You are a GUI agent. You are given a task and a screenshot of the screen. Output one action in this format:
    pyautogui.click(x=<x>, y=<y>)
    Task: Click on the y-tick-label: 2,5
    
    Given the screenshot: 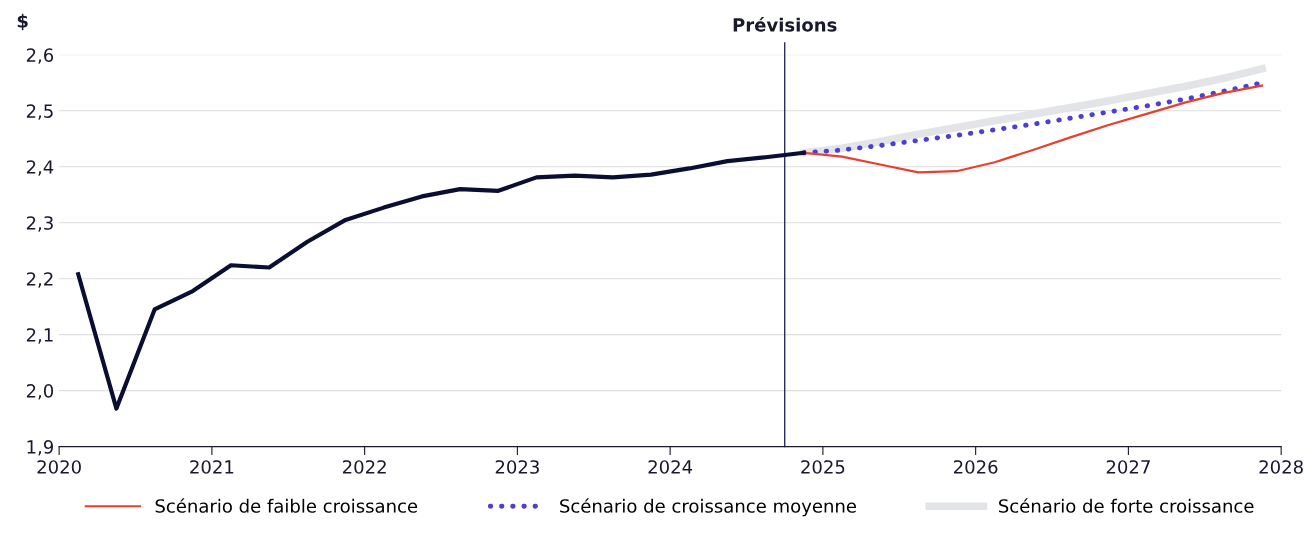 What is the action you would take?
    pyautogui.click(x=39, y=112)
    